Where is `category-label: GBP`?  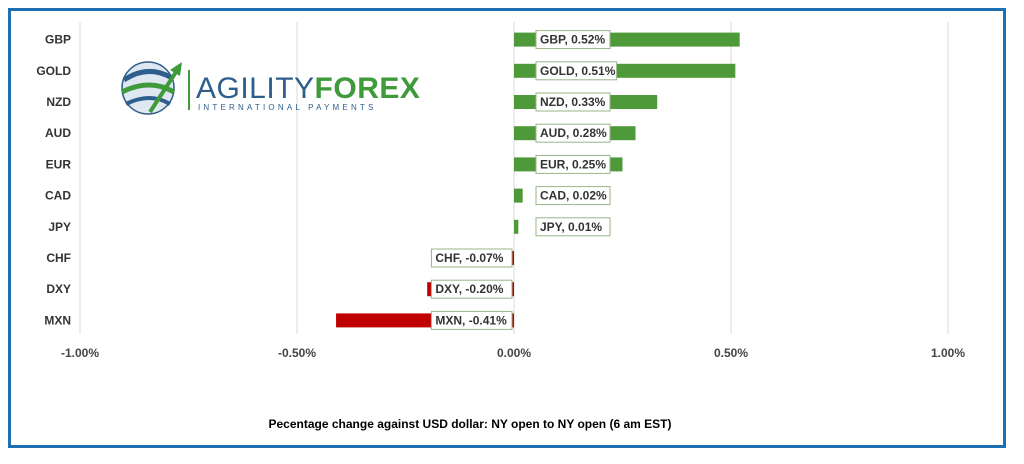
category-label: GBP is located at coordinates (58, 40).